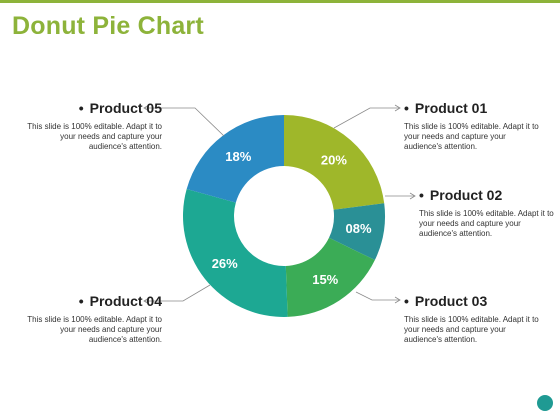  What do you see at coordinates (125, 301) in the screenshot?
I see `product-04-name-text: Product 04` at bounding box center [125, 301].